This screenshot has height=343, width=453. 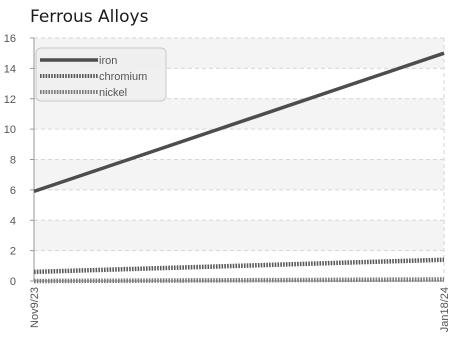 I want to click on legend-label-chromium: chromium, so click(x=123, y=77).